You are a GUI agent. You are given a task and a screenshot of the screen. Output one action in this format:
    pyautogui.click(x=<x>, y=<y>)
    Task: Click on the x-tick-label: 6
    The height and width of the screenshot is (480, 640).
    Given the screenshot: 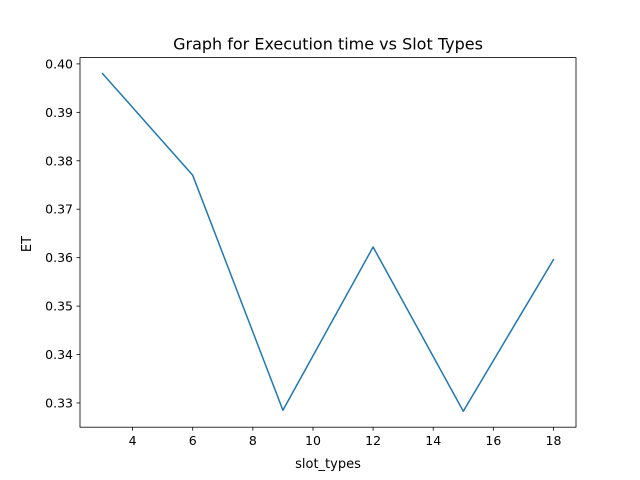 What is the action you would take?
    pyautogui.click(x=193, y=440)
    